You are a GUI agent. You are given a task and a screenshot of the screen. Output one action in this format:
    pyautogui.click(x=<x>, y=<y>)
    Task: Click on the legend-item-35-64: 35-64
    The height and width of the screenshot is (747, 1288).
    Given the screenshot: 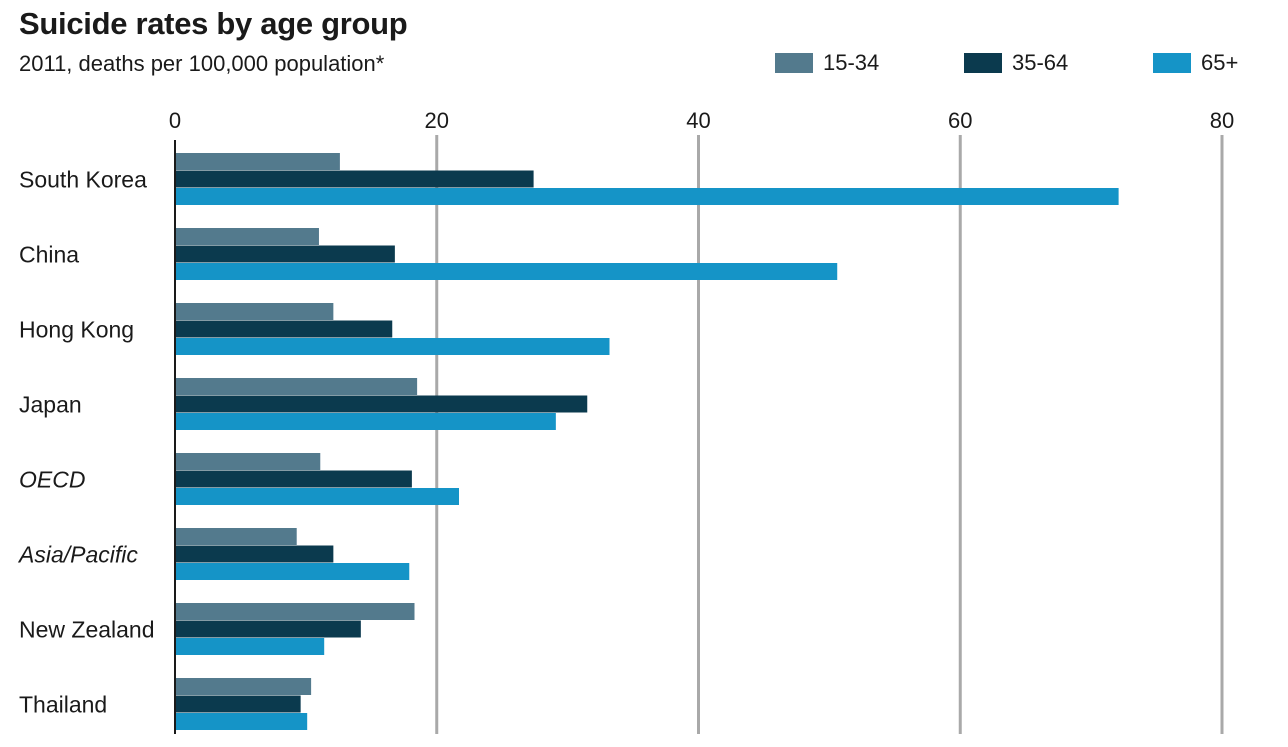 What is the action you would take?
    pyautogui.click(x=1016, y=62)
    